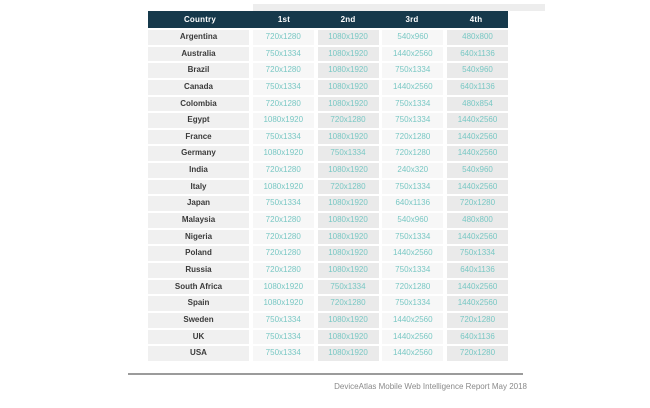  What do you see at coordinates (198, 353) in the screenshot?
I see `country-cell: USA` at bounding box center [198, 353].